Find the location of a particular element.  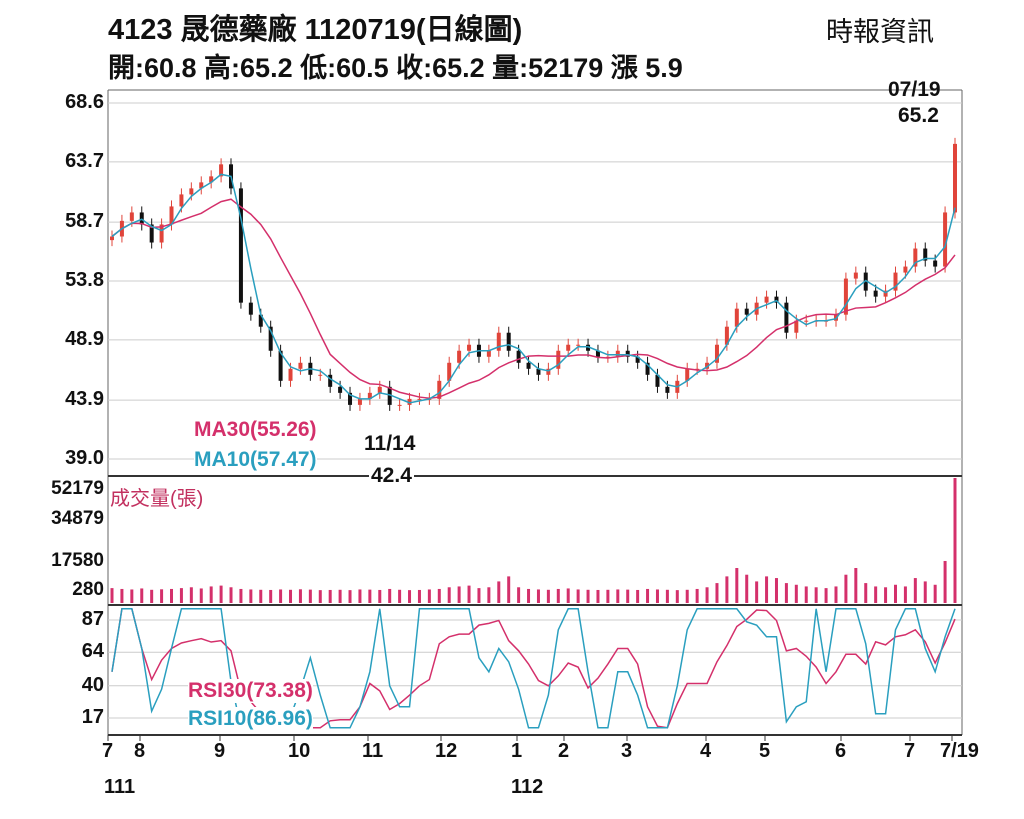

x-tick-label: 4 is located at coordinates (706, 751).